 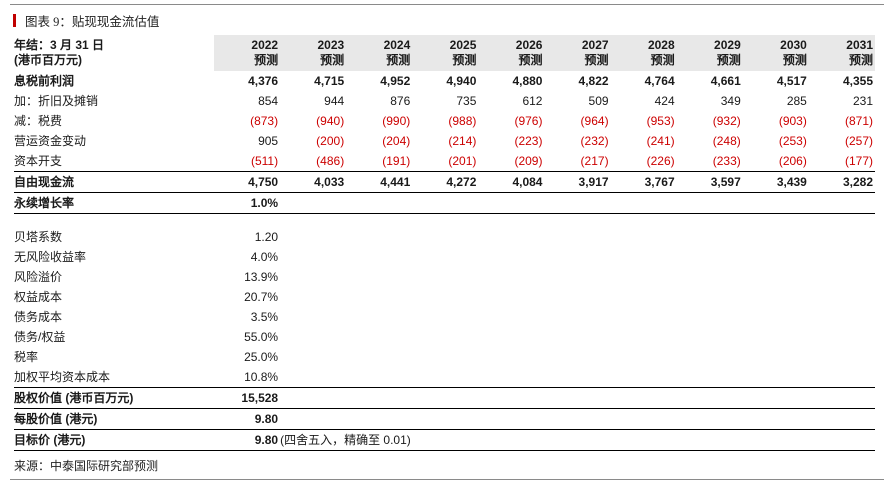 I want to click on row-label: 权益成本, so click(x=38, y=297).